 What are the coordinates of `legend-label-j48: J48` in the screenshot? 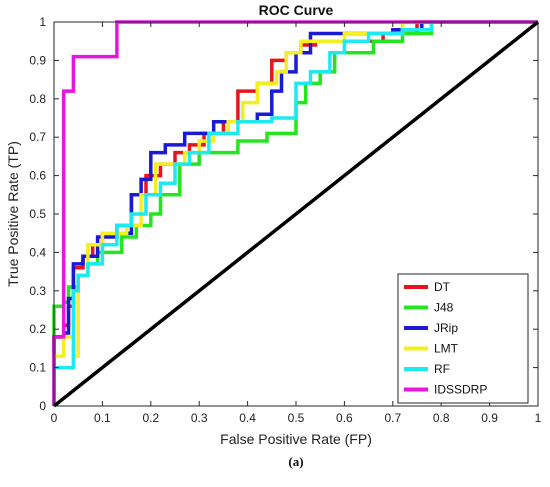 It's located at (444, 308).